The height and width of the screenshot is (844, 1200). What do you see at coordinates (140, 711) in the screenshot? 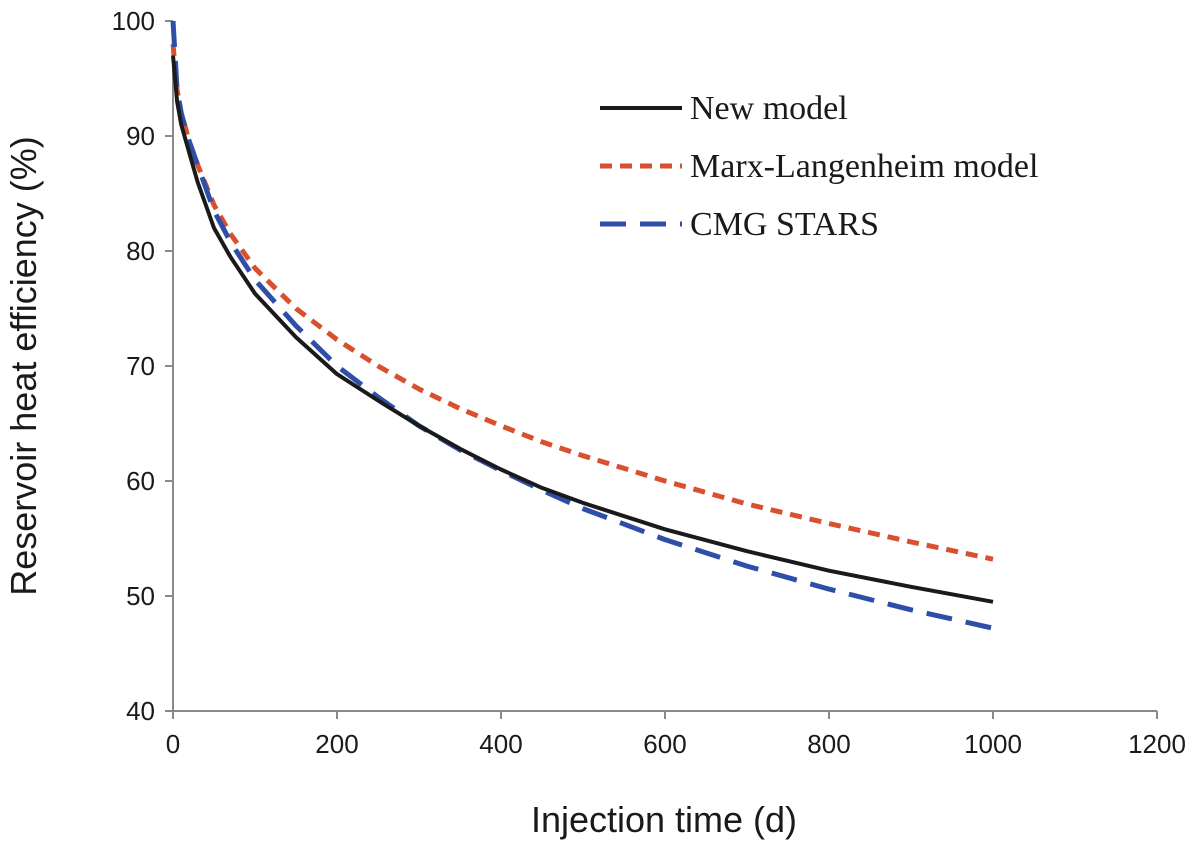
I see `y-tick-label: 40` at bounding box center [140, 711].